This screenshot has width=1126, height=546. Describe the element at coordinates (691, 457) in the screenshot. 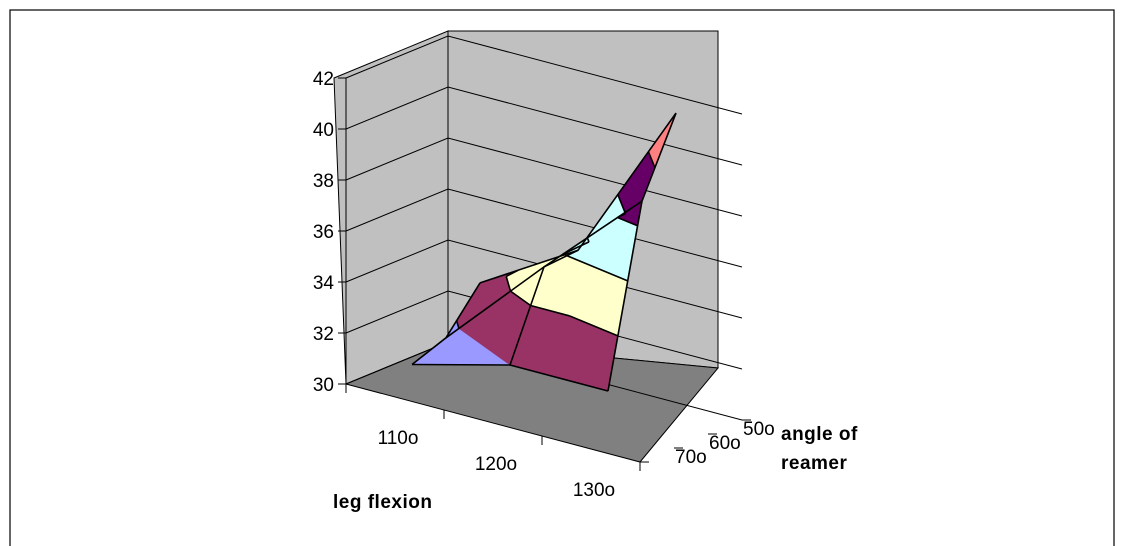

I see `y-tick-label: 70o` at that location.